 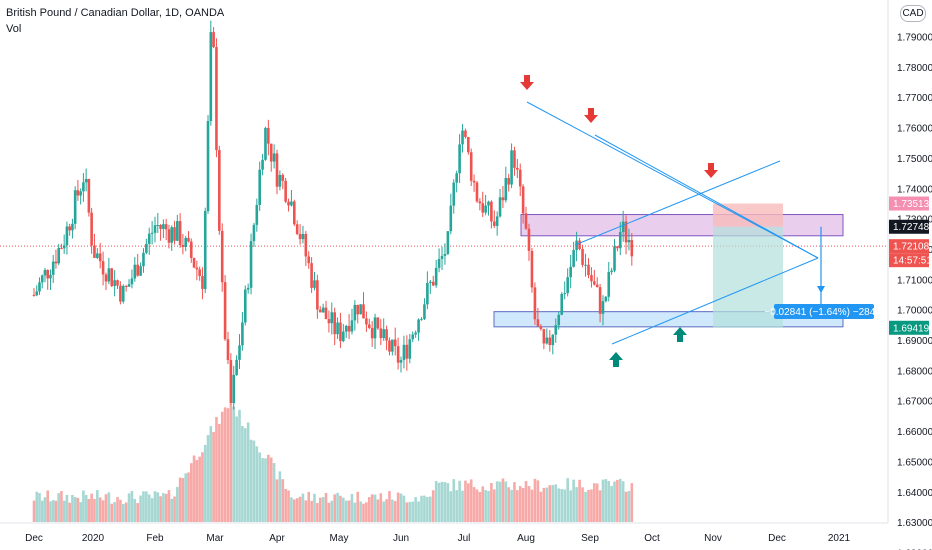 What do you see at coordinates (914, 98) in the screenshot?
I see `price-tick-label: 1.77000` at bounding box center [914, 98].